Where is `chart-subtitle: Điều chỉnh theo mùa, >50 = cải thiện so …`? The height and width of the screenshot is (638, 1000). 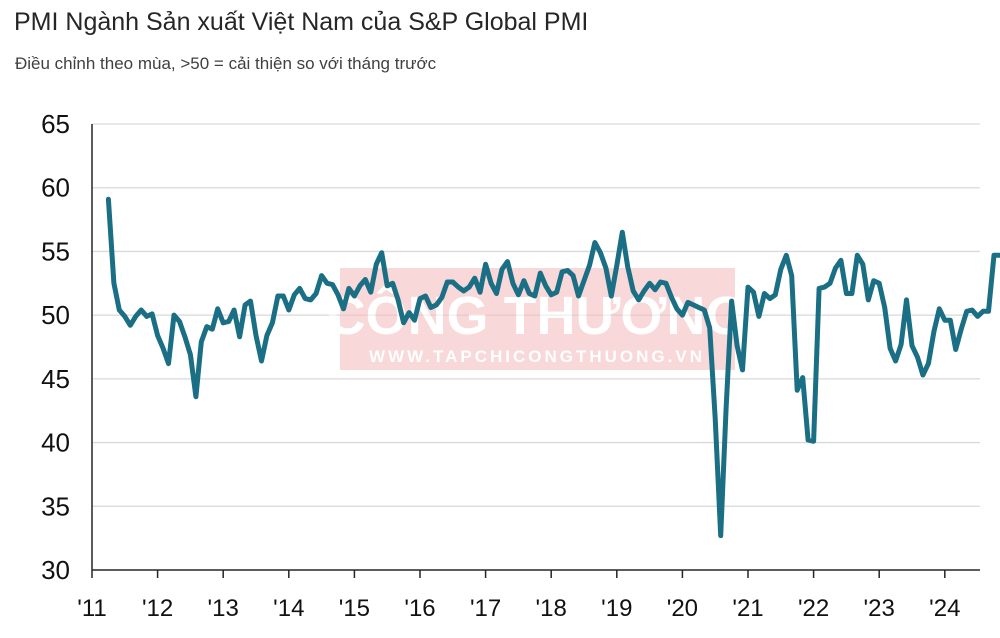
chart-subtitle: Điều chỉnh theo mùa, >50 = cải thiện so … is located at coordinates (226, 63).